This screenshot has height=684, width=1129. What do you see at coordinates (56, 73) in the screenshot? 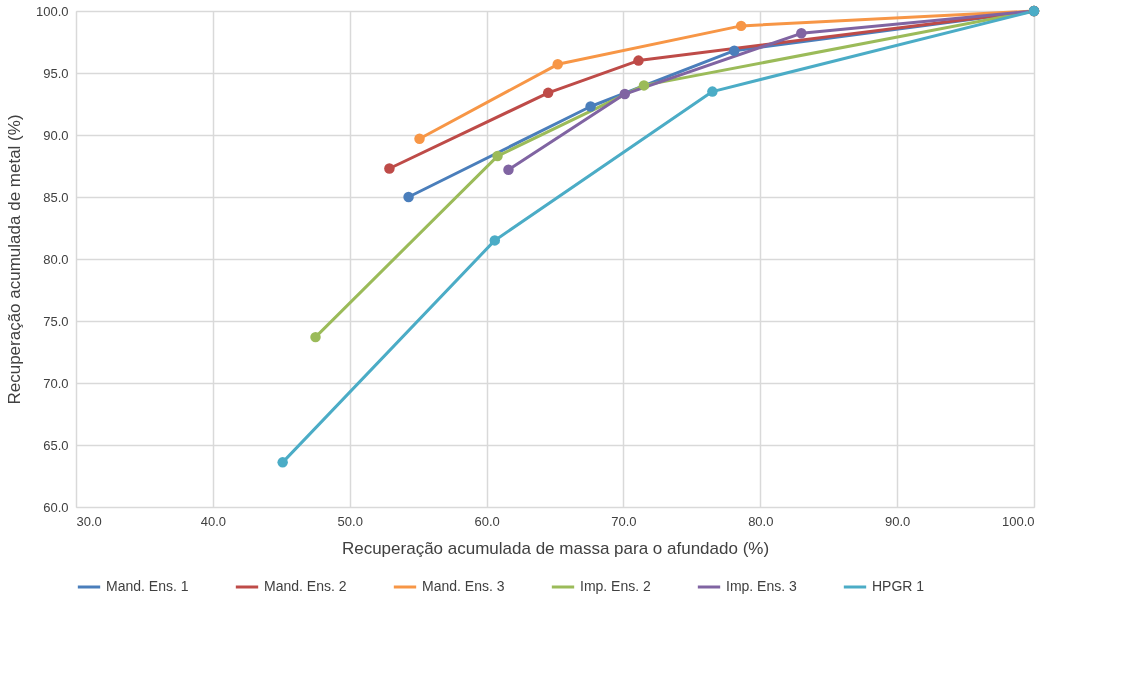
I see `y-tick-label: 95.0` at bounding box center [56, 73].